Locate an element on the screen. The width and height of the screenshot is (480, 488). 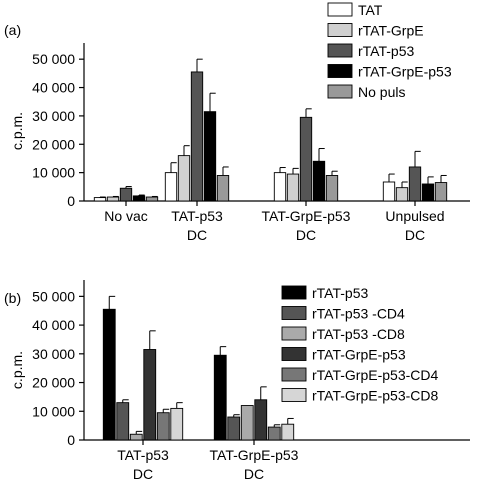
panel-b-y-tick-label: 0 is located at coordinates (71, 440).